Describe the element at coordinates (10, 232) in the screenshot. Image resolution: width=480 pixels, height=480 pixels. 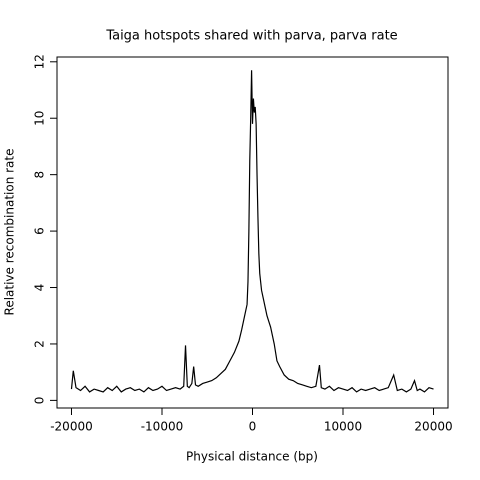
I see `y-axis-label: Relative recombination rate` at that location.